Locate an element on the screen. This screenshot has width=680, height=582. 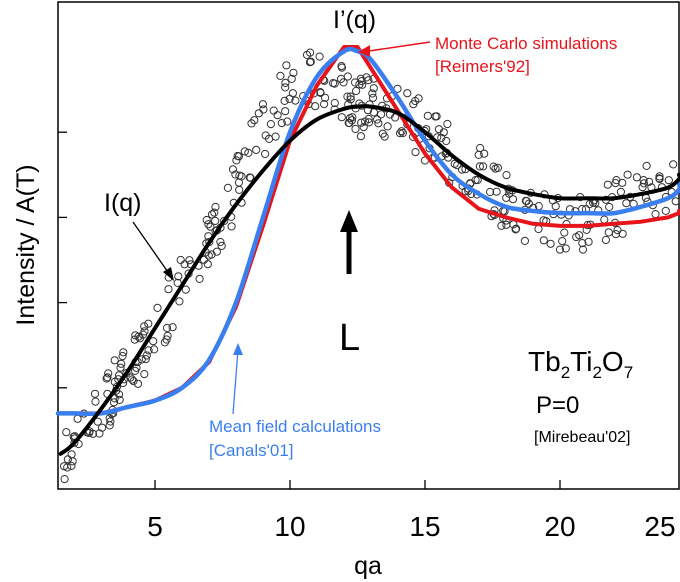
l-arrow-head is located at coordinates (349, 221).